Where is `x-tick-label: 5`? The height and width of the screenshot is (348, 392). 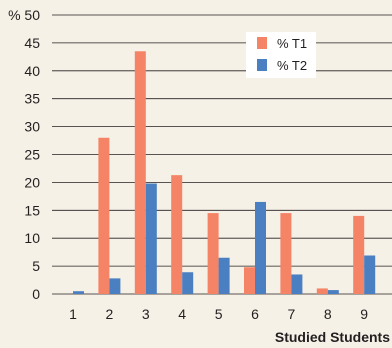
x-tick-label: 5 is located at coordinates (219, 314).